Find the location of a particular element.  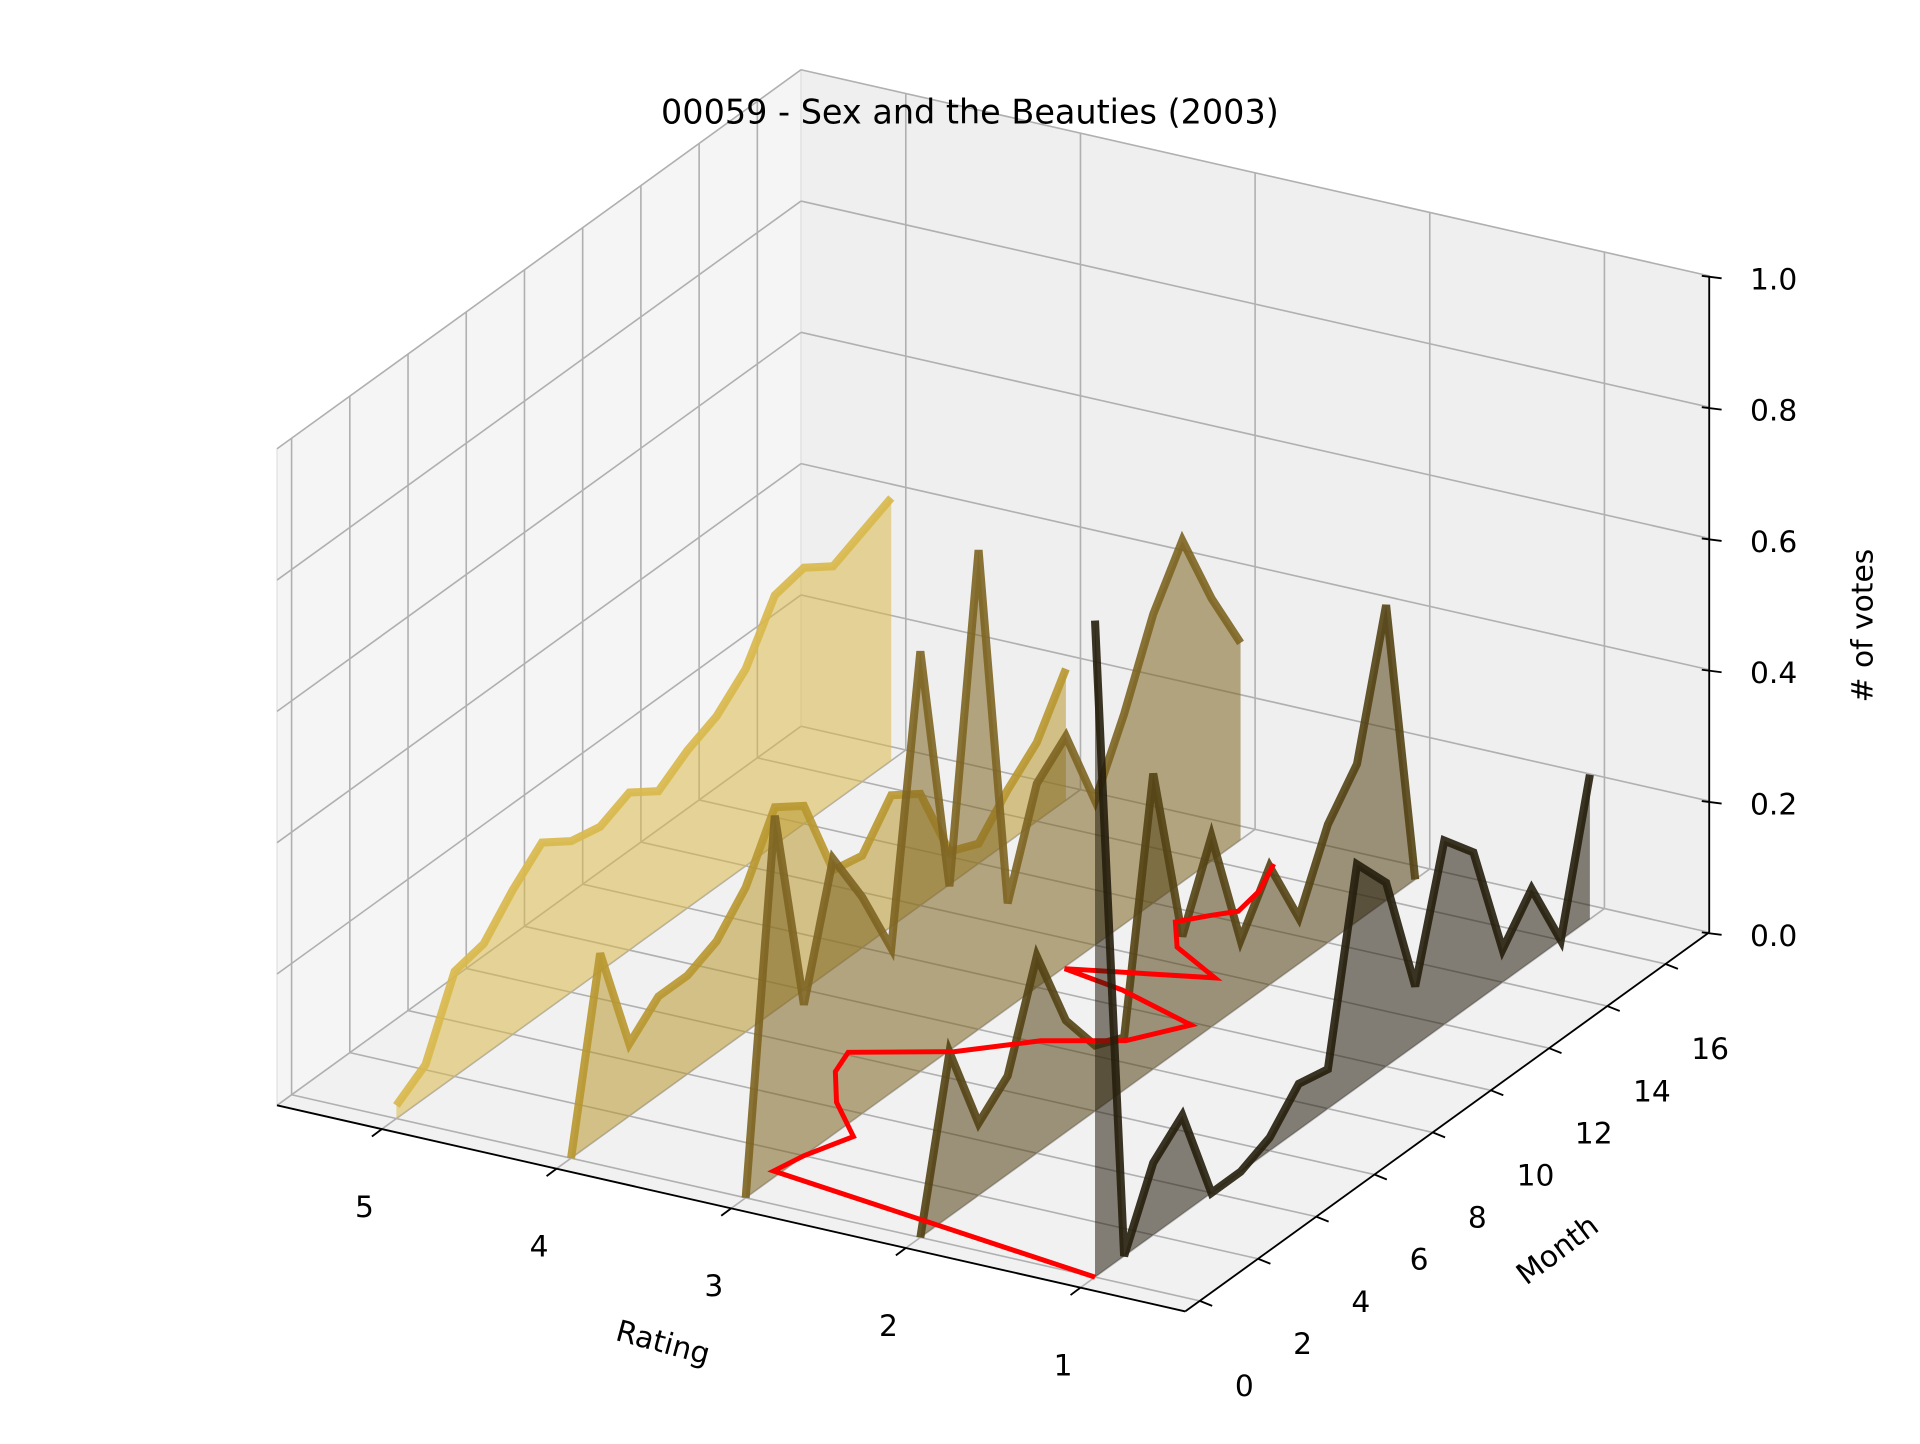

y-tick-label: 6 is located at coordinates (1419, 1260).